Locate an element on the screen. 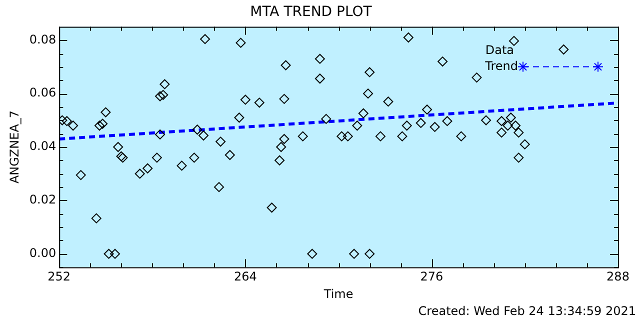 The width and height of the screenshot is (640, 320). chart-title: MTA TREND PLOT is located at coordinates (311, 12).